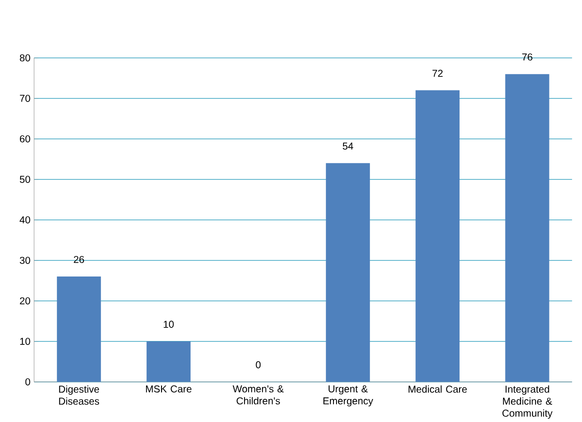 This screenshot has width=582, height=422. I want to click on x-tick-label: Medical Care, so click(437, 389).